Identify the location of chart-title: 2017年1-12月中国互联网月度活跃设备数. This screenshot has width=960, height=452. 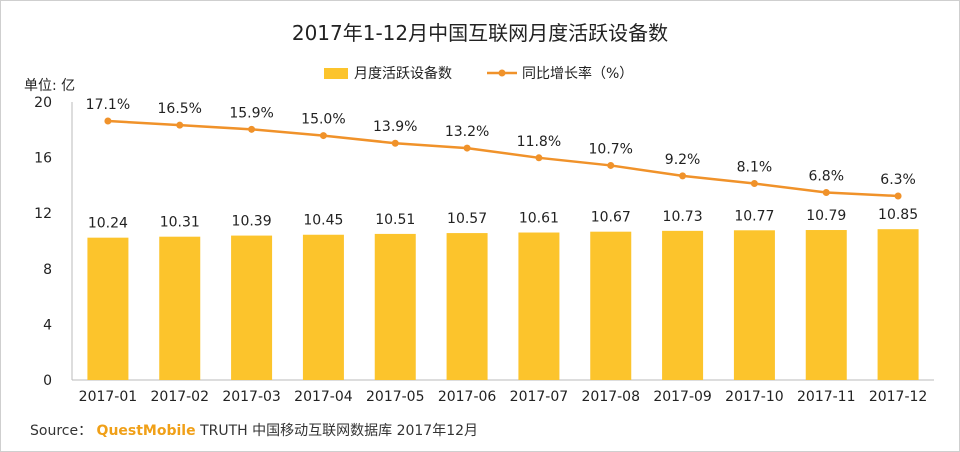
(480, 33).